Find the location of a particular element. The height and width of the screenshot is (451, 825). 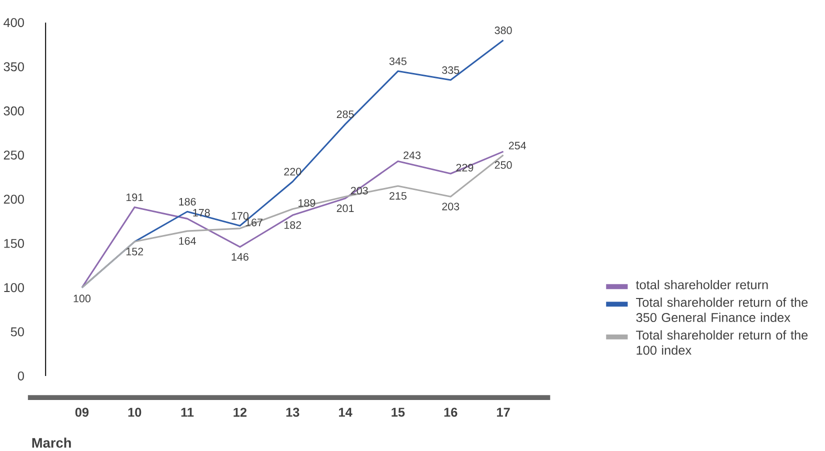

data-label: 191 is located at coordinates (135, 198).